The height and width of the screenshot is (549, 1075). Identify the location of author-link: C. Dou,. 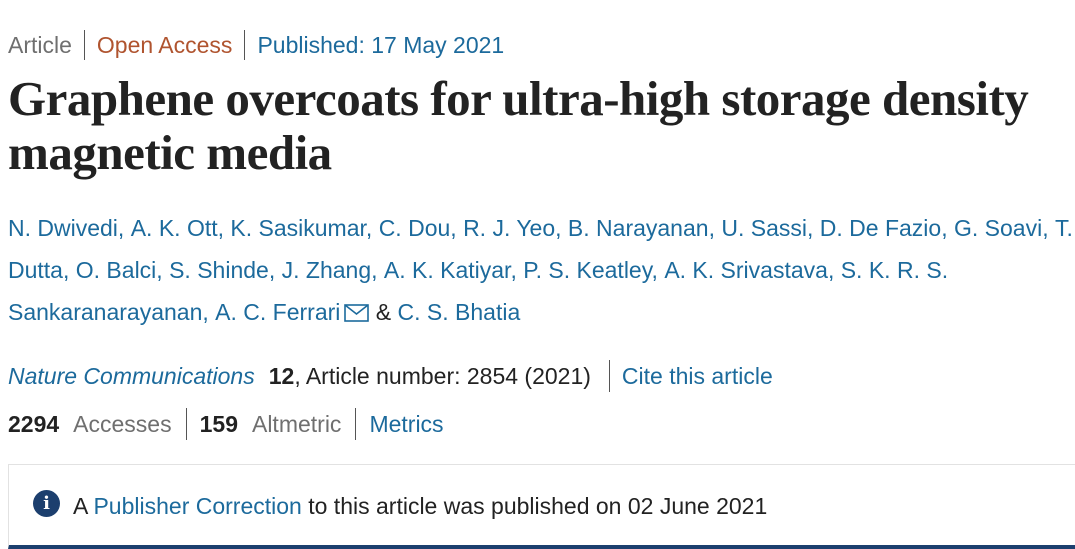
(421, 228).